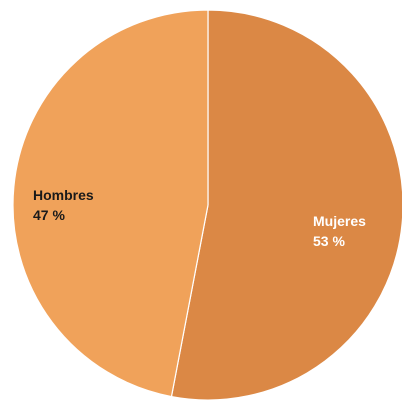 The width and height of the screenshot is (402, 404). What do you see at coordinates (329, 241) in the screenshot?
I see `slice-percent-mujeres: 53 %` at bounding box center [329, 241].